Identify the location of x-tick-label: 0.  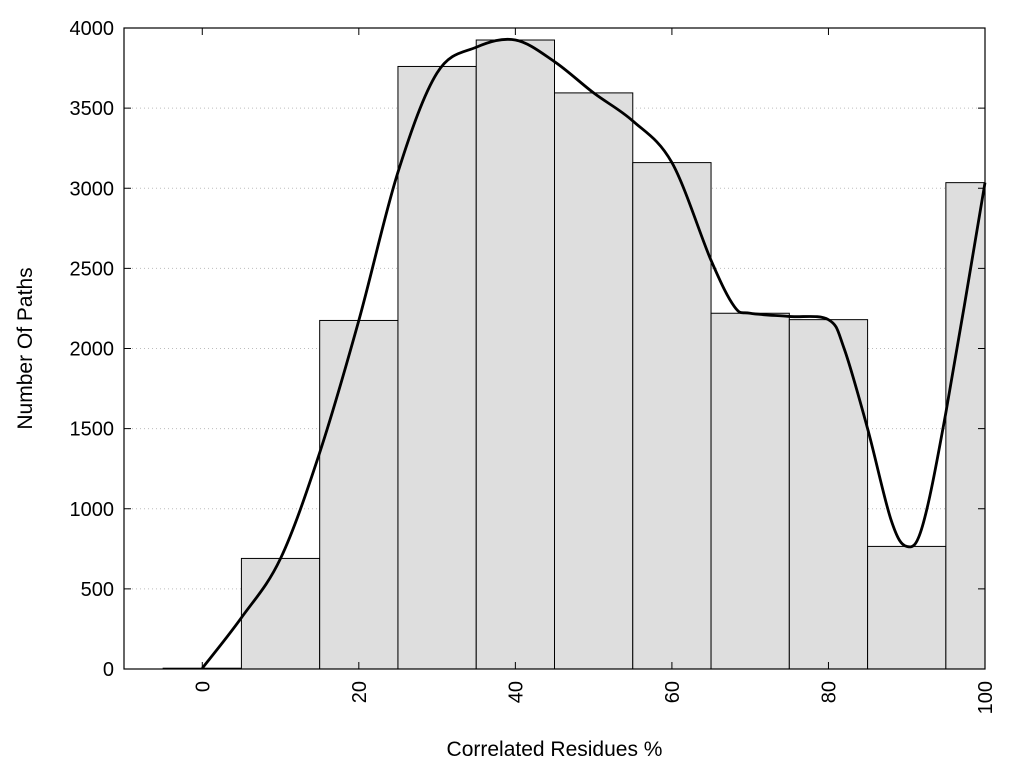
(203, 686).